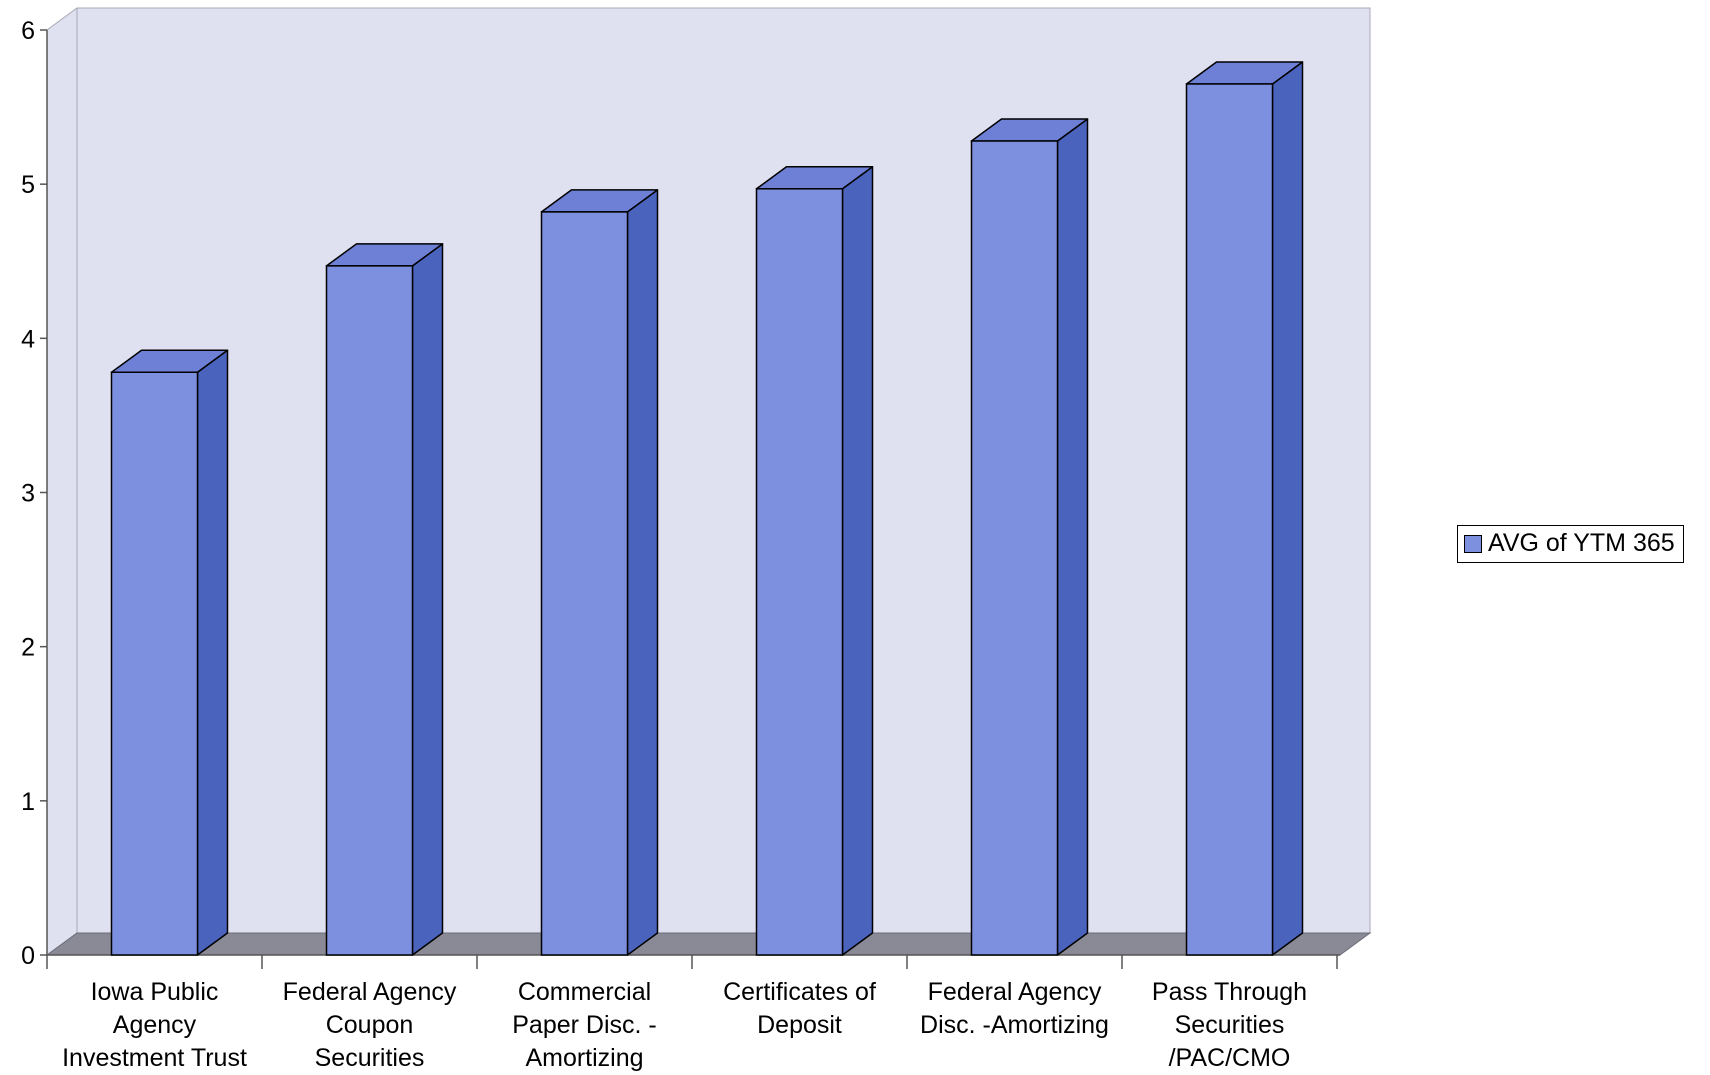 The height and width of the screenshot is (1075, 1710). I want to click on x-category-label: Commercial, so click(584, 992).